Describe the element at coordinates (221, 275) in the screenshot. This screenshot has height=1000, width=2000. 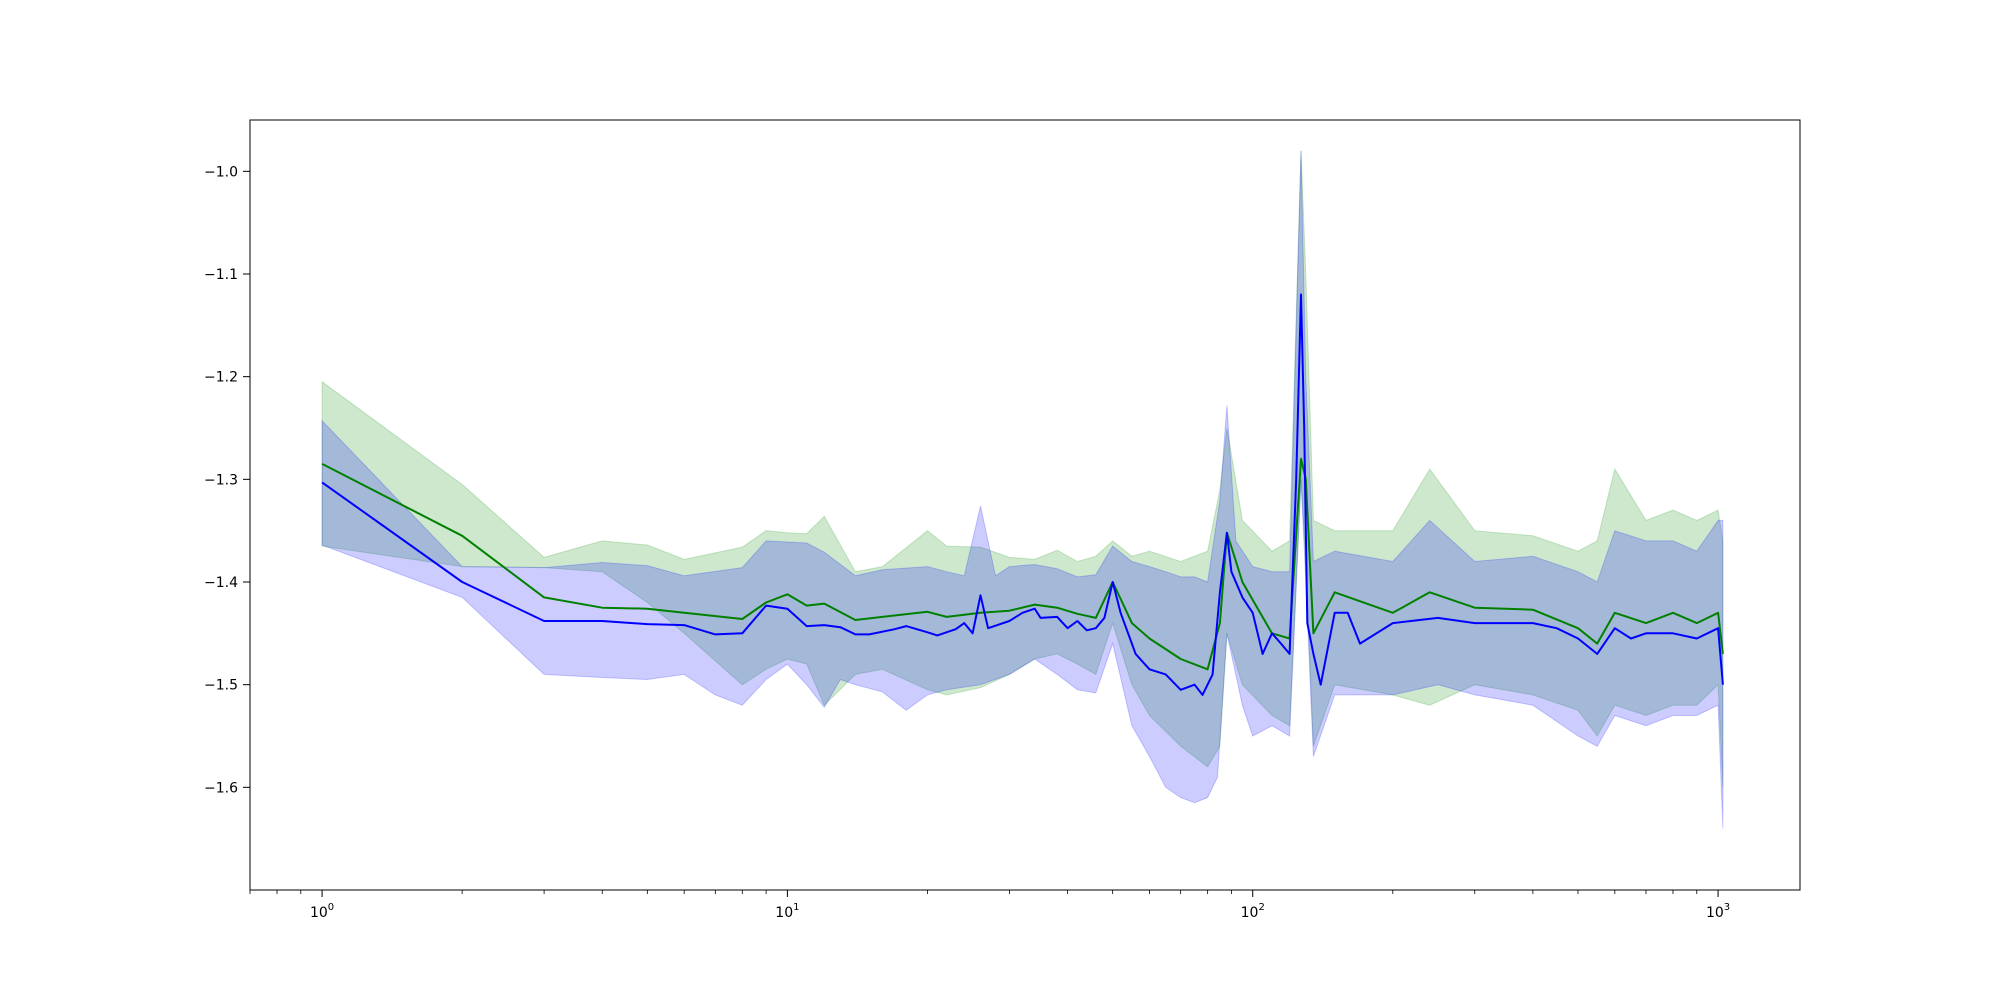
I see `y-tick-label: −1.1` at that location.